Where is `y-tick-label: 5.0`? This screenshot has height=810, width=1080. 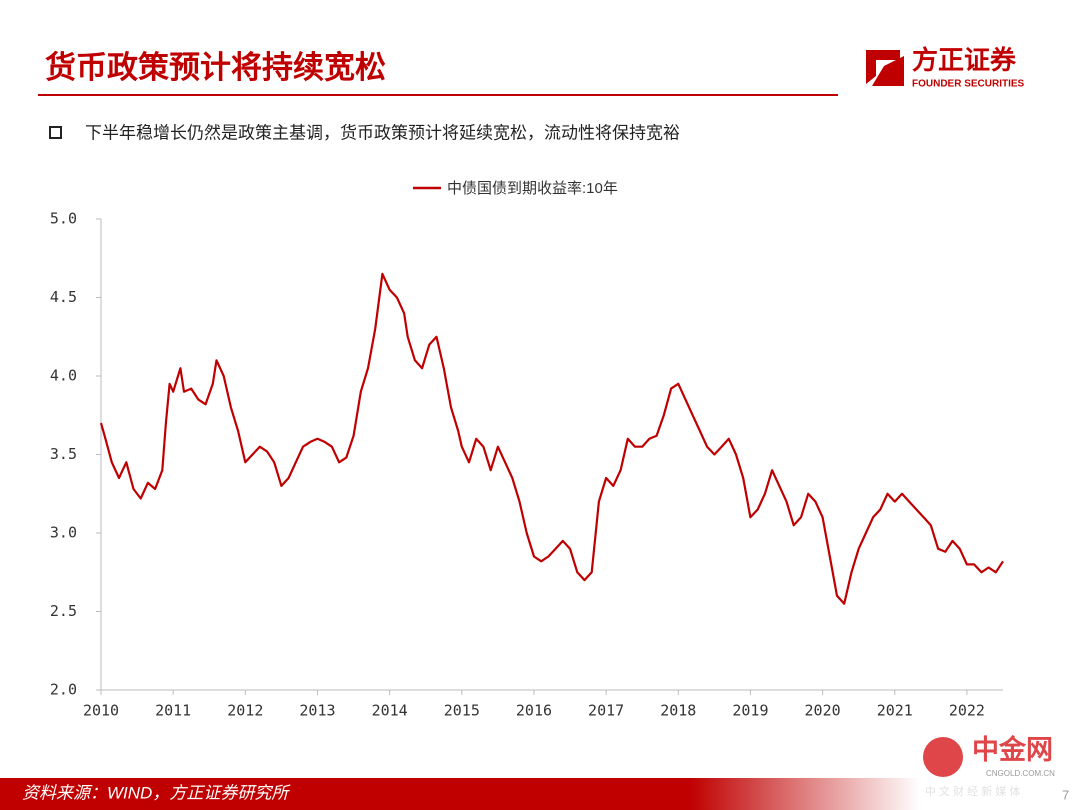
y-tick-label: 5.0 is located at coordinates (63, 219).